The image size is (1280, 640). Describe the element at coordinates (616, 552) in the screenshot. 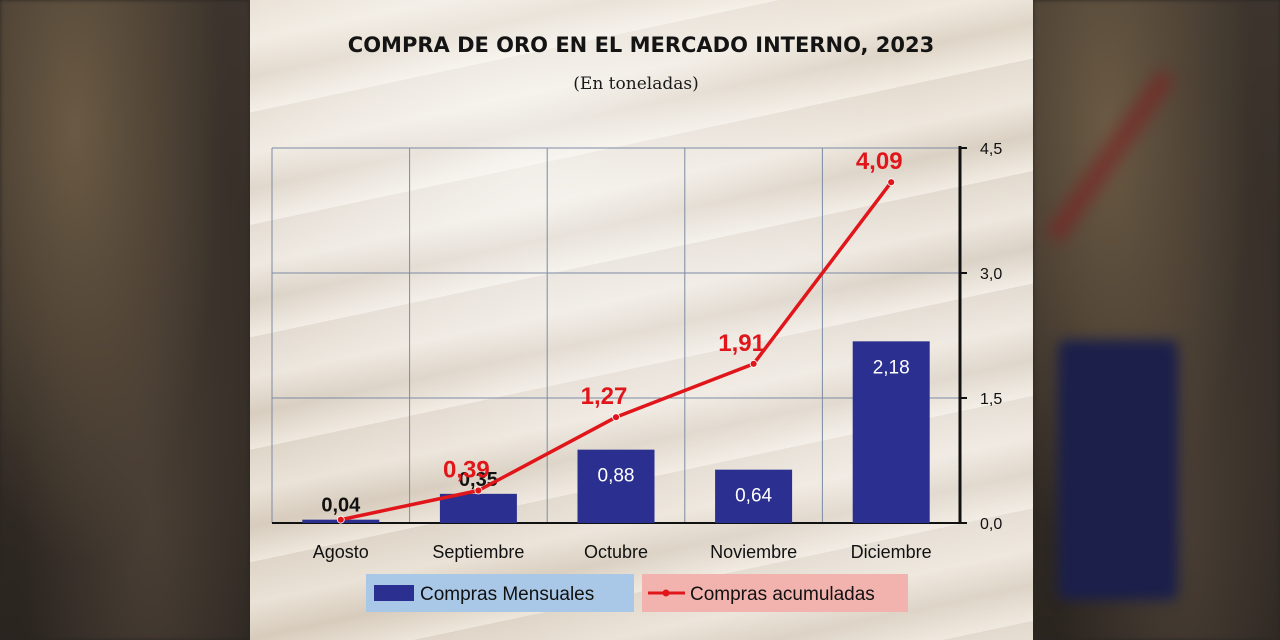

I see `x-category-label: Octubre` at that location.